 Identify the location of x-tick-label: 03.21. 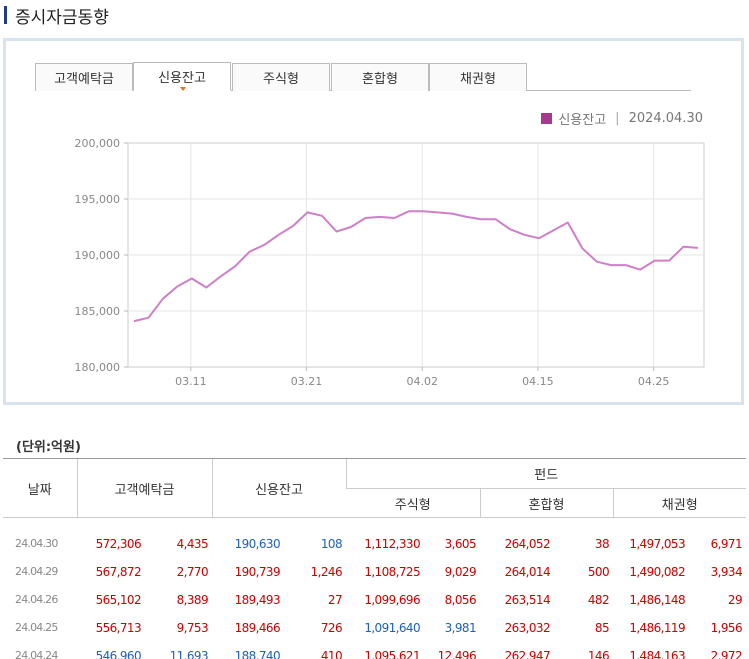
(307, 381).